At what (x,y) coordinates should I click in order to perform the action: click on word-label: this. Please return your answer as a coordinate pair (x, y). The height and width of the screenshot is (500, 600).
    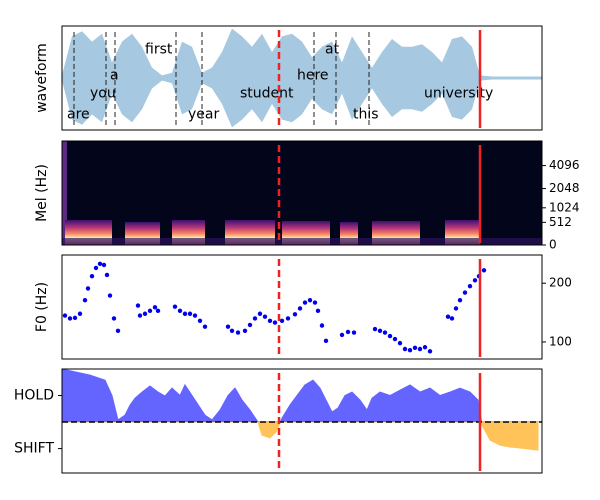
    Looking at the image, I should click on (366, 114).